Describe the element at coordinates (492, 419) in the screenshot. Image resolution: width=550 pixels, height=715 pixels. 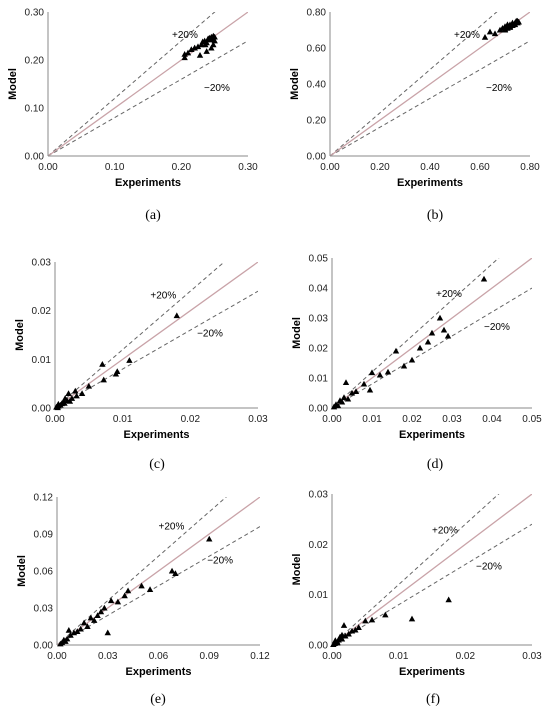
I see `x-tick-label: 0.04` at that location.